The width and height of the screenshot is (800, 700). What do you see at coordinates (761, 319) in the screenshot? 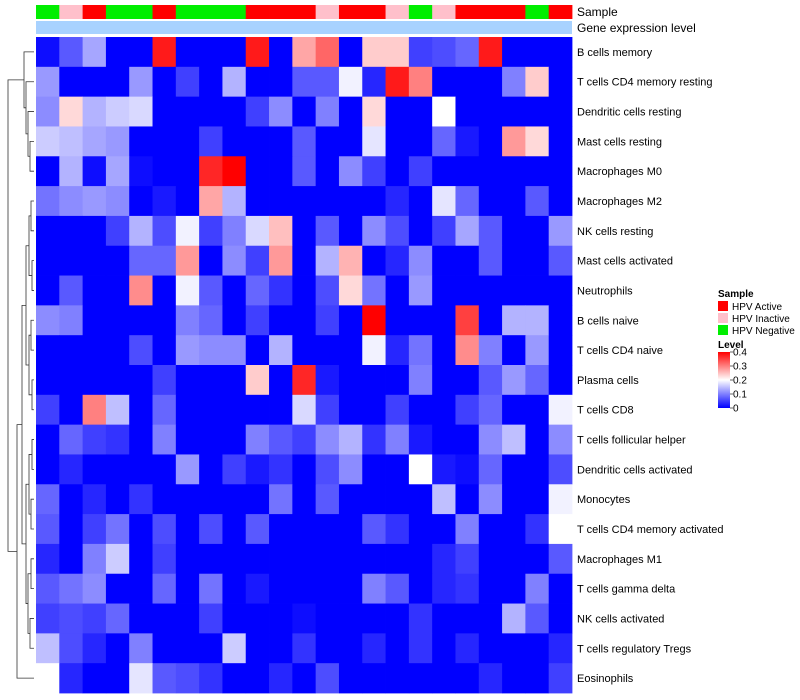
I see `sample-legend-label: HPV Inactive` at bounding box center [761, 319].